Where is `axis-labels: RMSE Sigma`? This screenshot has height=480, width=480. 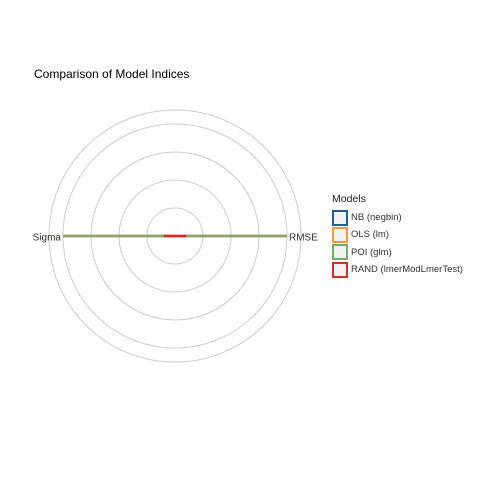 axis-labels: RMSE Sigma is located at coordinates (176, 238).